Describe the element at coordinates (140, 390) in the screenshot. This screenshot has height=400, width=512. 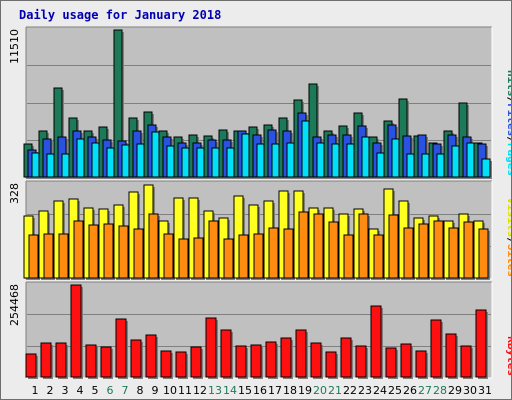
I see `x-tick-label: 8` at that location.